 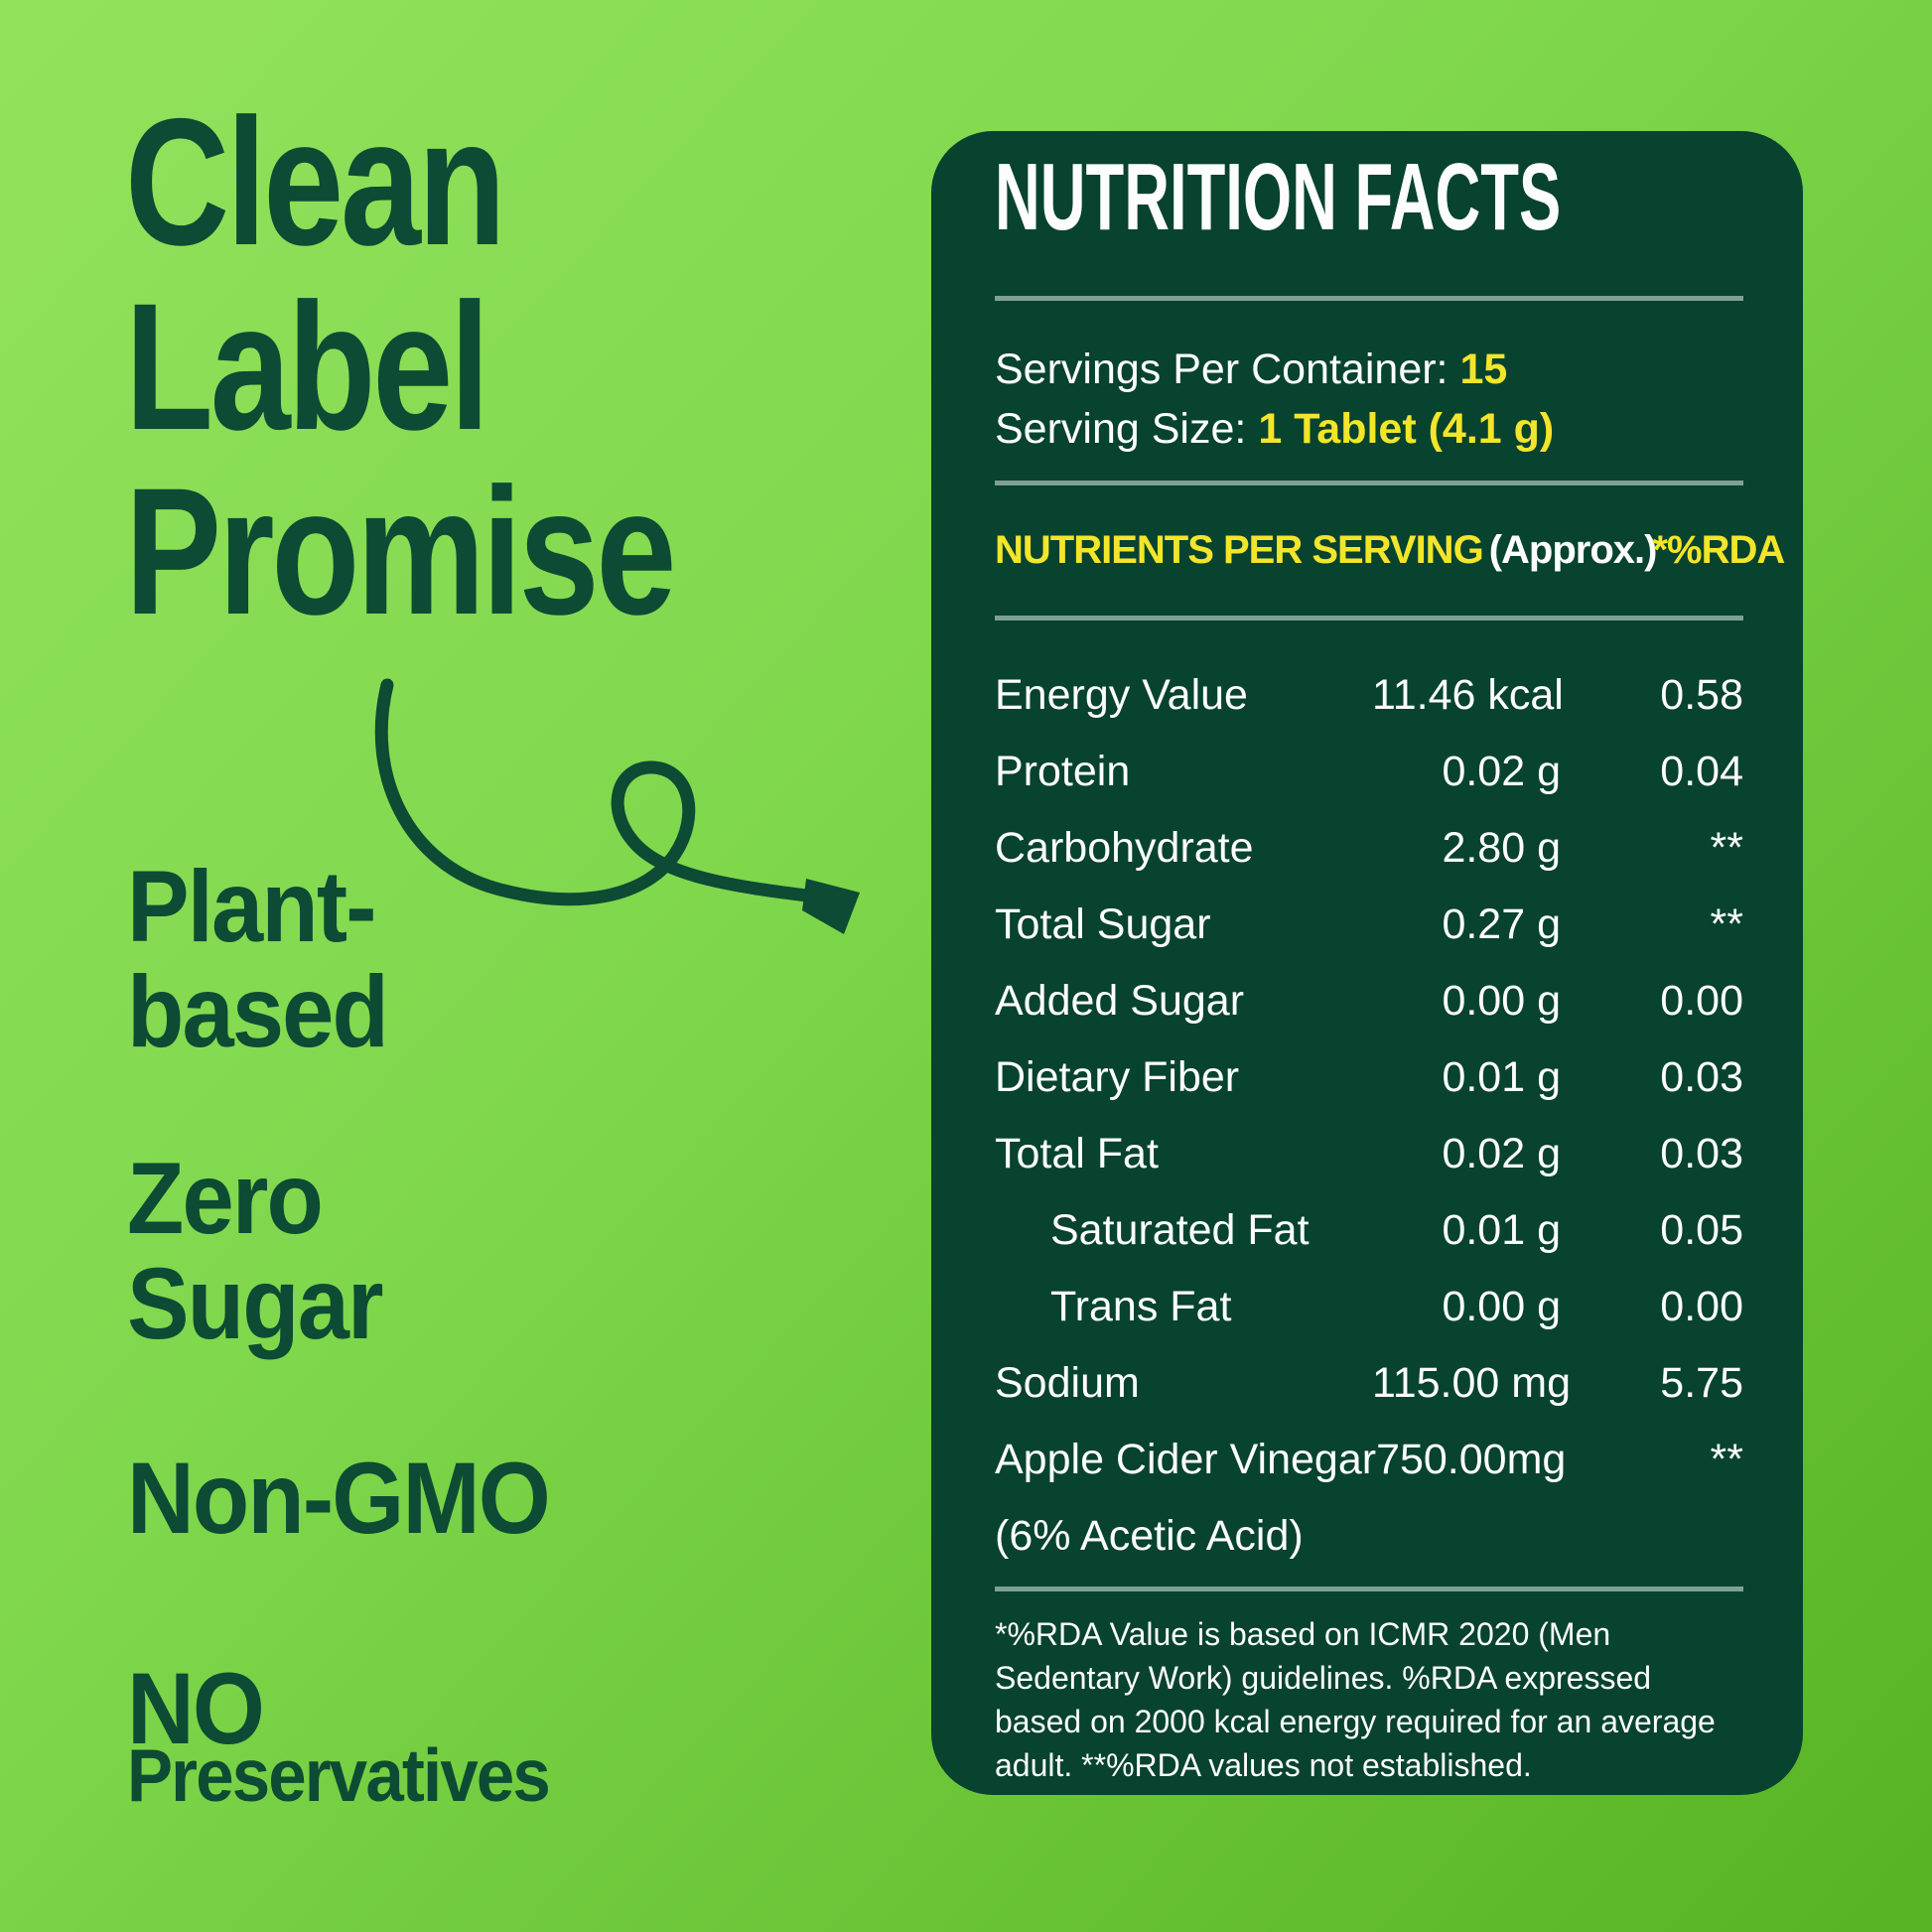 I want to click on header-rda: %RDA, so click(x=1726, y=550).